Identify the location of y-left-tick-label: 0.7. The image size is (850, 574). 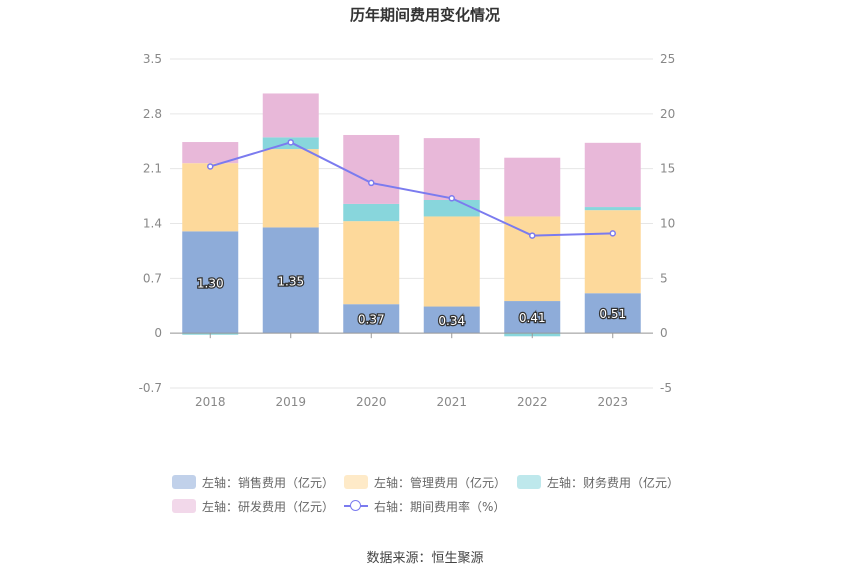
(152, 278).